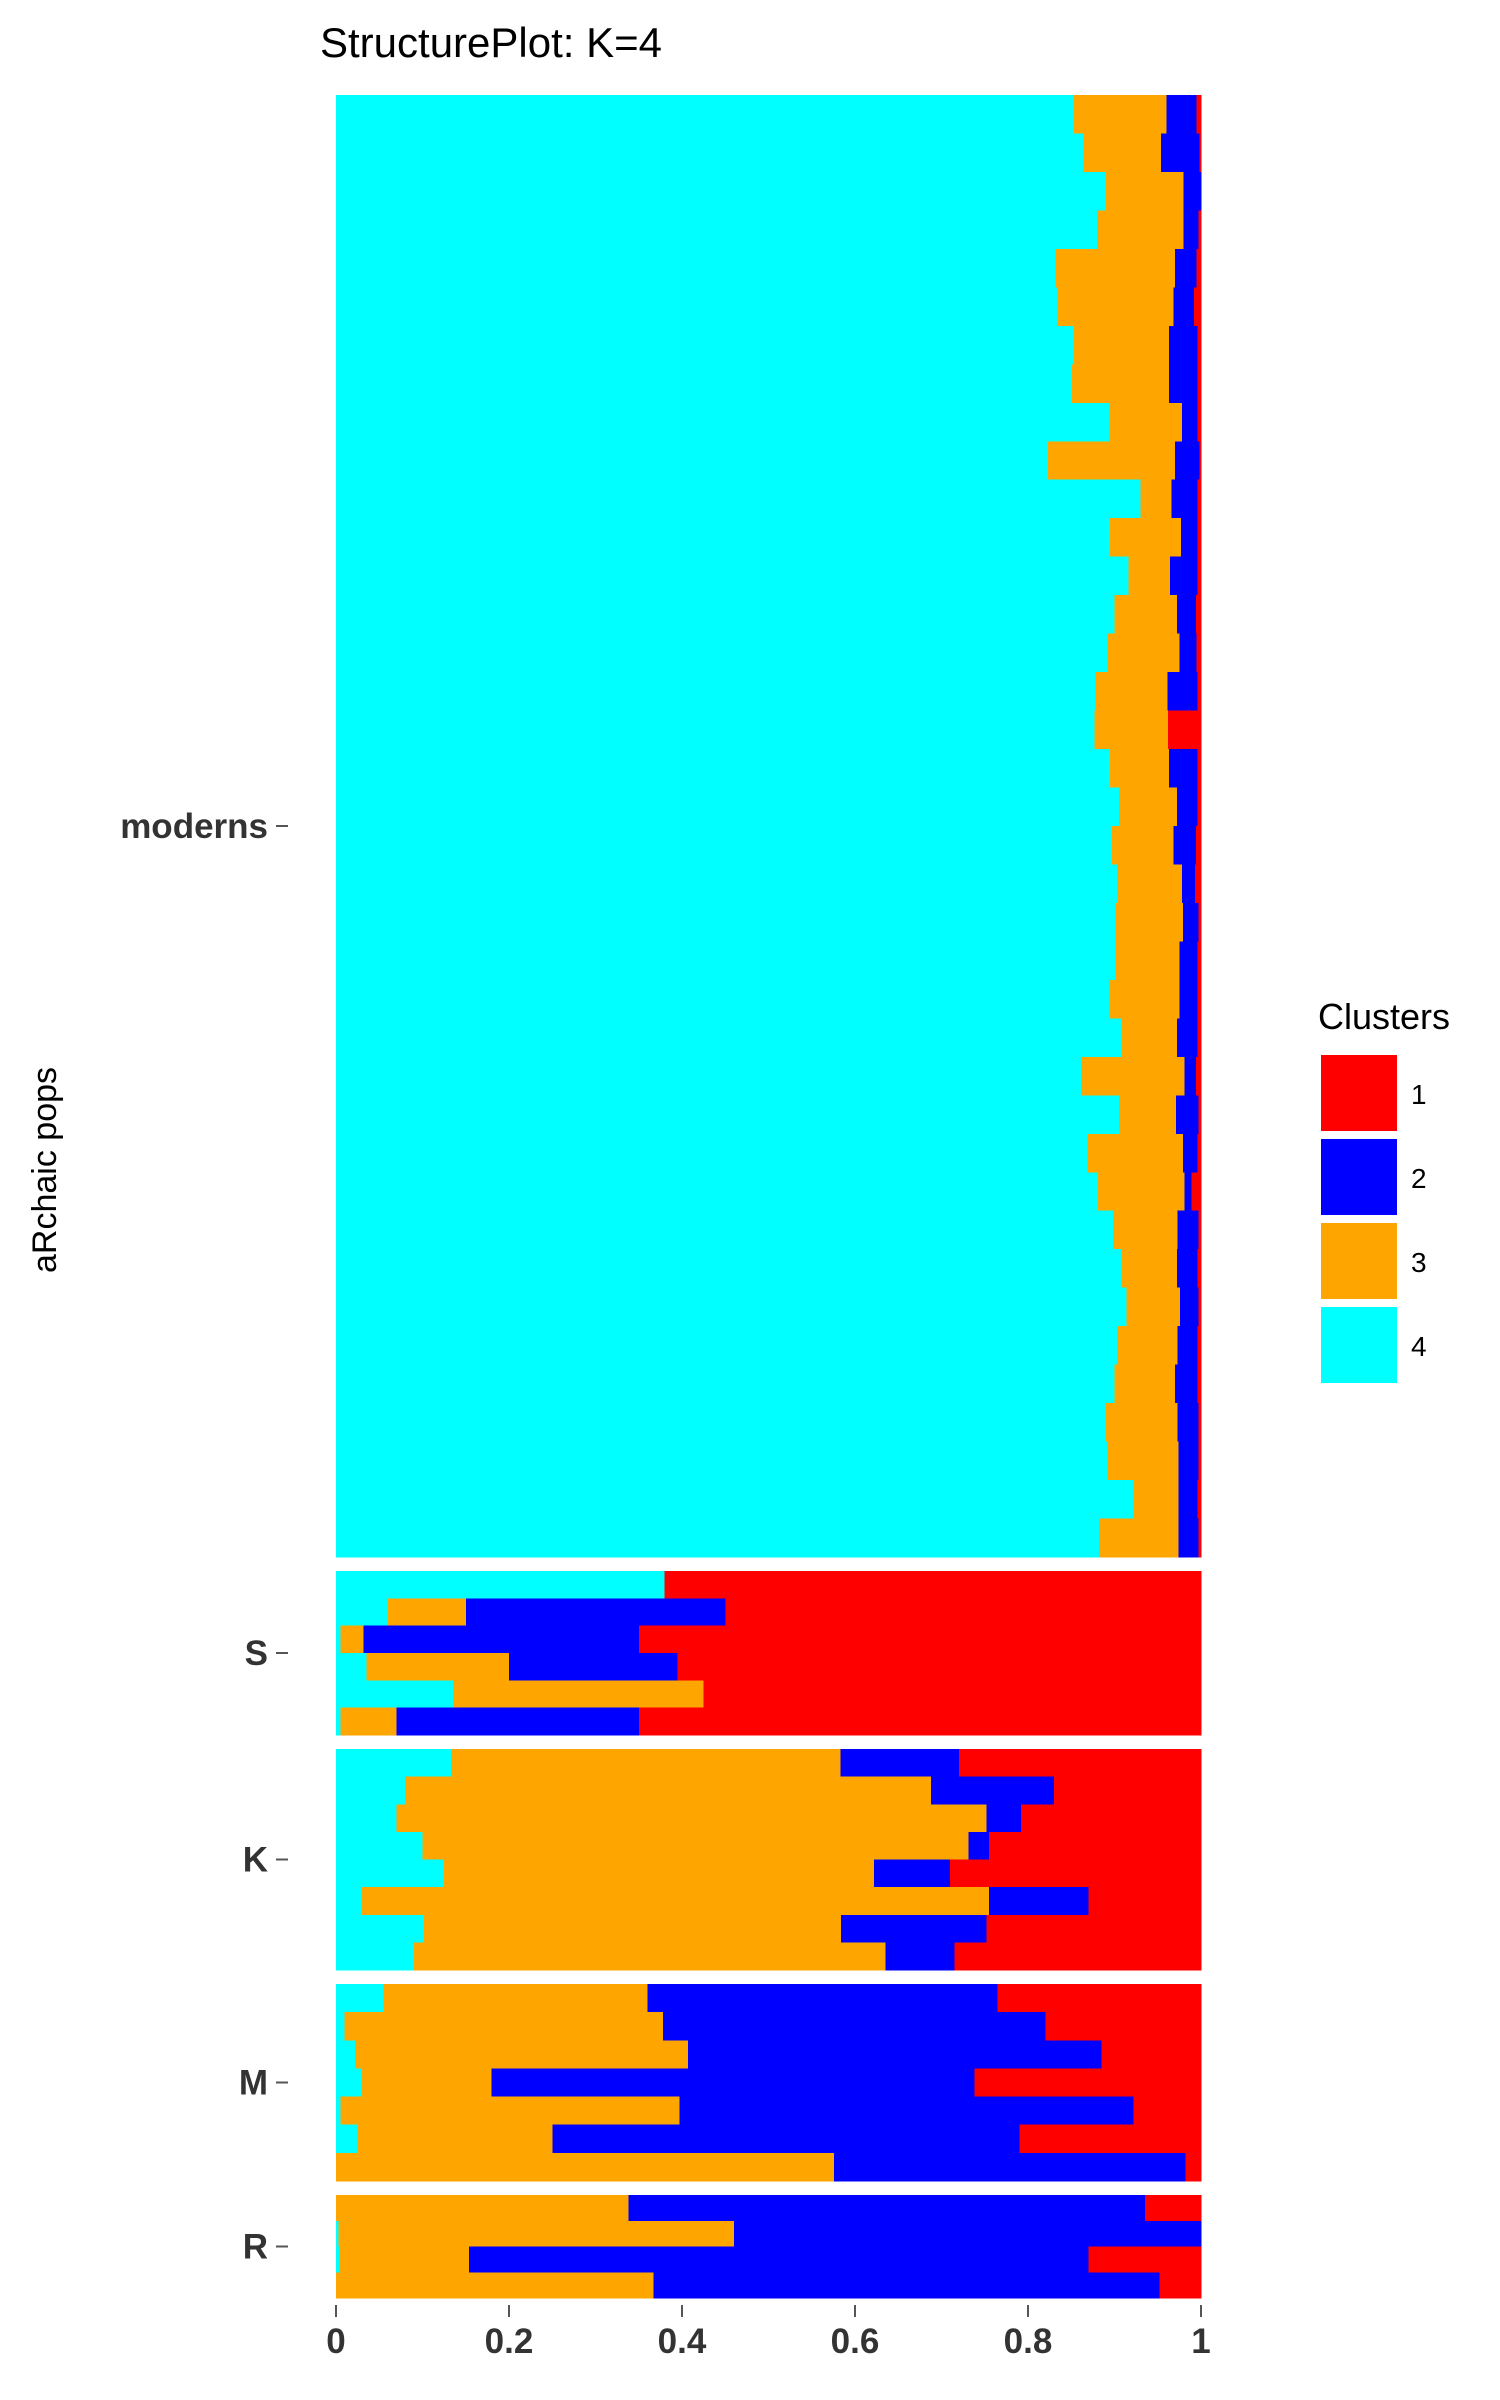  I want to click on legend-label: 4, so click(1419, 1346).